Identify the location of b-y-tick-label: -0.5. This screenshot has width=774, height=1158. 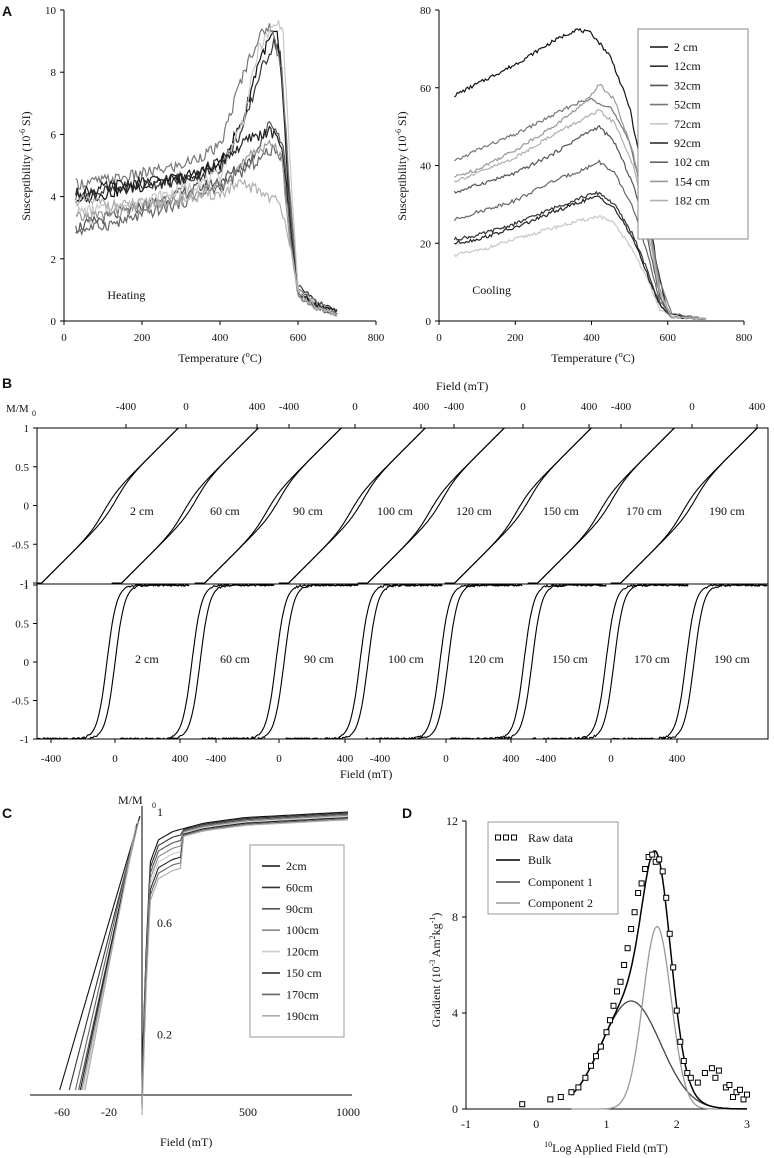
(21, 702).